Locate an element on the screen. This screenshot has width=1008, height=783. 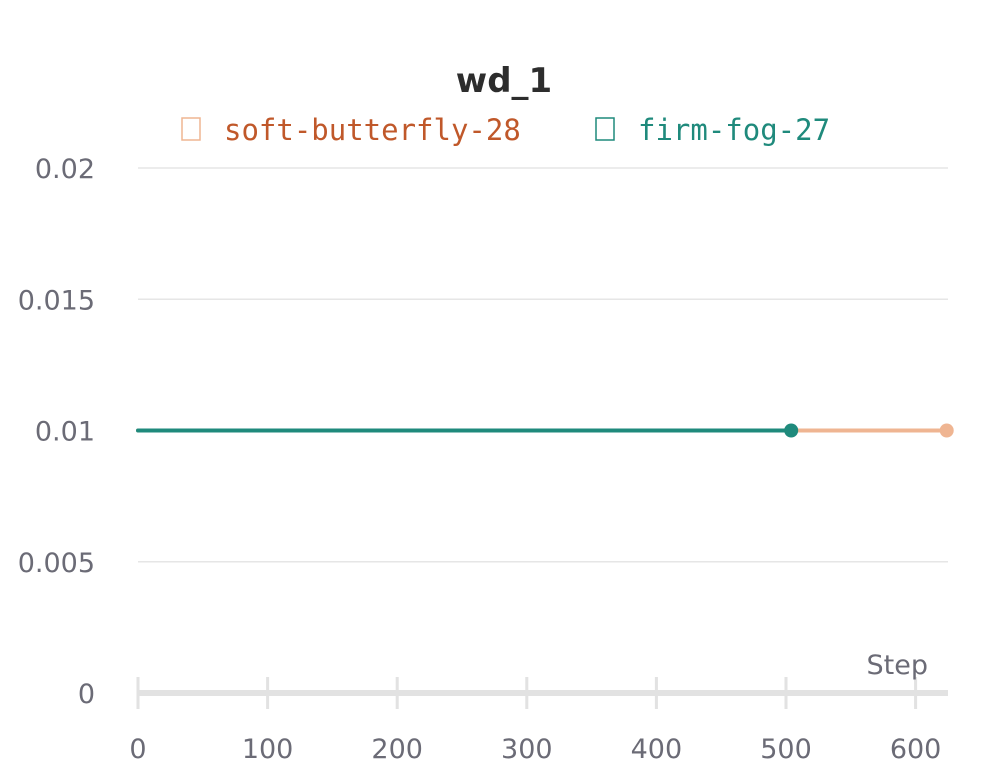
x-tick-label: 500 is located at coordinates (786, 749).